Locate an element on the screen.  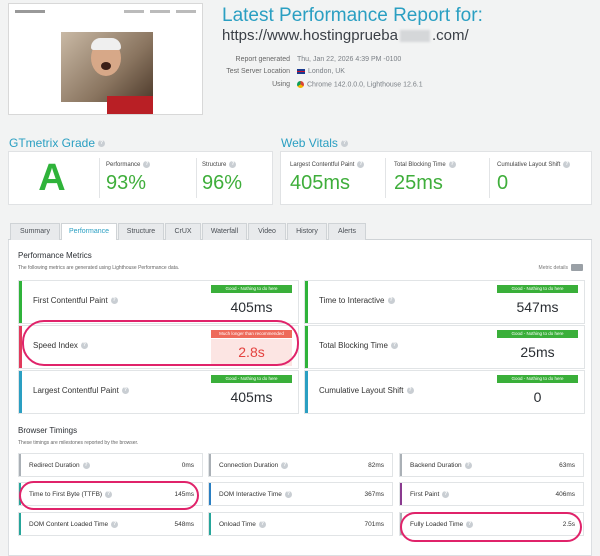
timing-connection: Connection Duration? 82ms is located at coordinates (300, 465).